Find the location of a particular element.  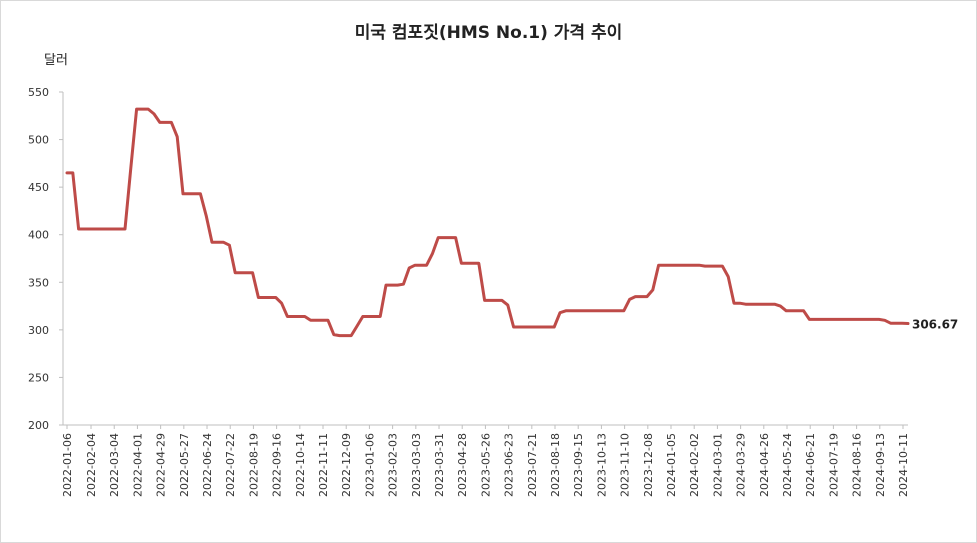

x-tick-label: 2023-08-18 is located at coordinates (555, 465).